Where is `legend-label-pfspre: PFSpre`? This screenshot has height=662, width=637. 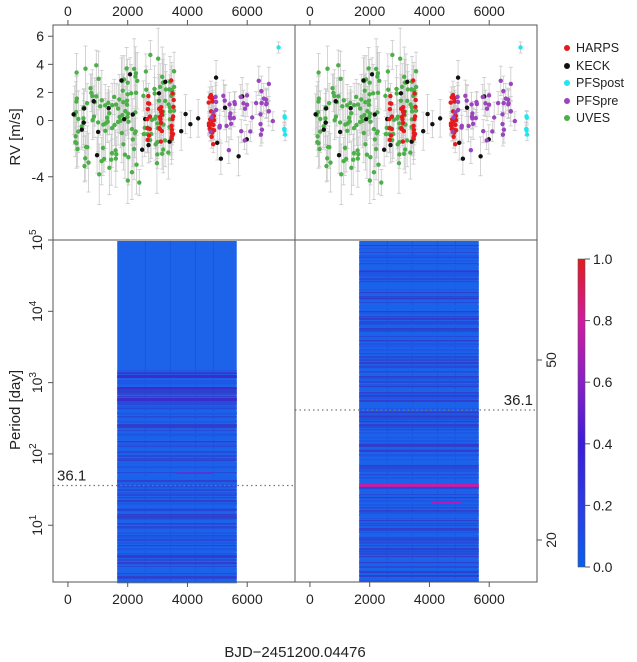
legend-label-pfspre: PFSpre is located at coordinates (597, 101).